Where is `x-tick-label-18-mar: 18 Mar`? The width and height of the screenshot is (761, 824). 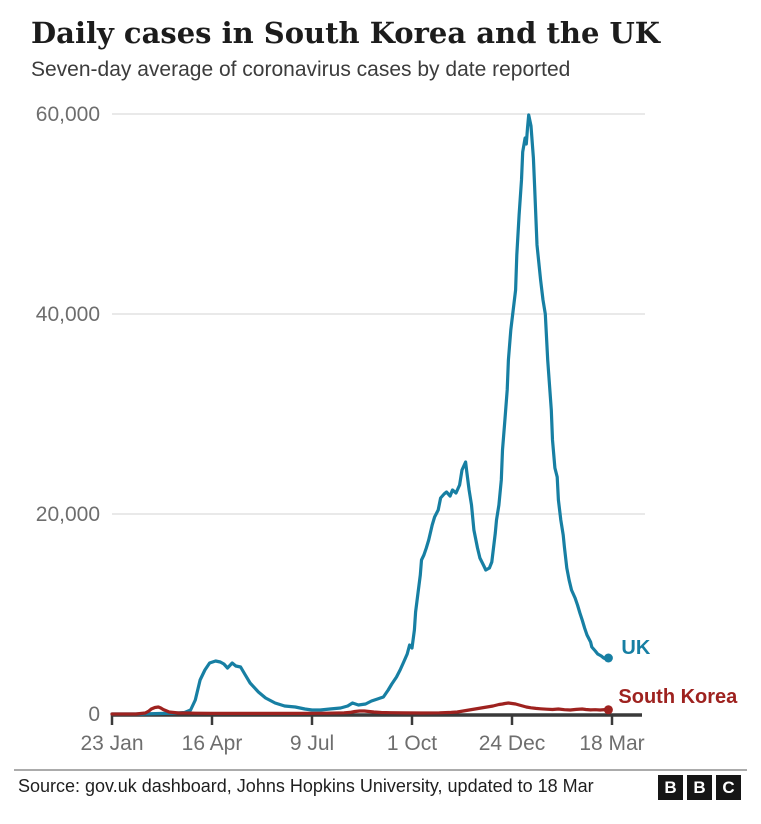 x-tick-label-18-mar: 18 Mar is located at coordinates (611, 743).